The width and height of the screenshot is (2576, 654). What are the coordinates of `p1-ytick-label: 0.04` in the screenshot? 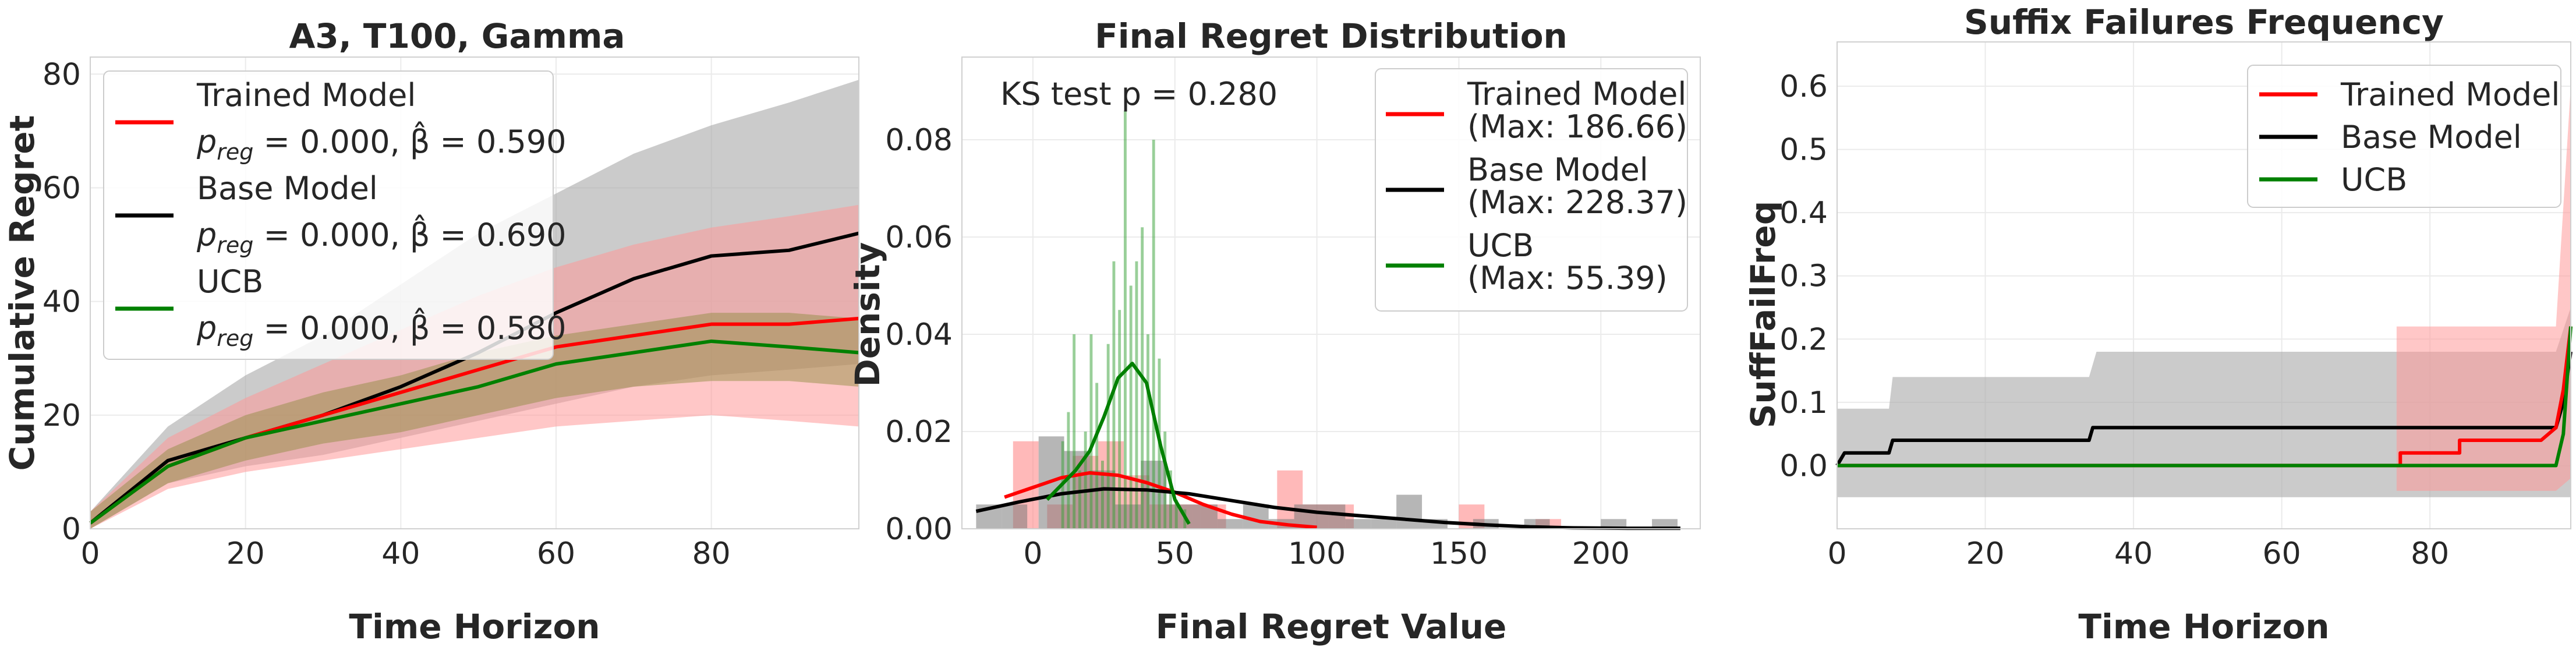 It's located at (919, 334).